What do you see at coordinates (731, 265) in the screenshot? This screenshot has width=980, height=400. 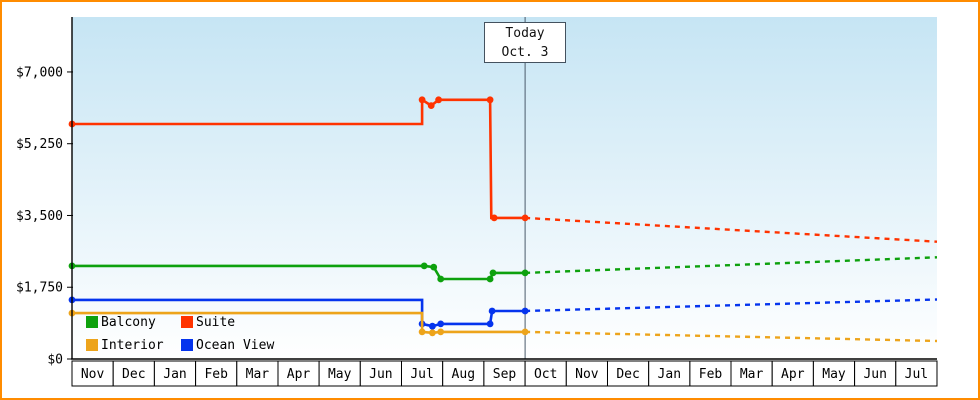 I see `forecast-line-balcony` at bounding box center [731, 265].